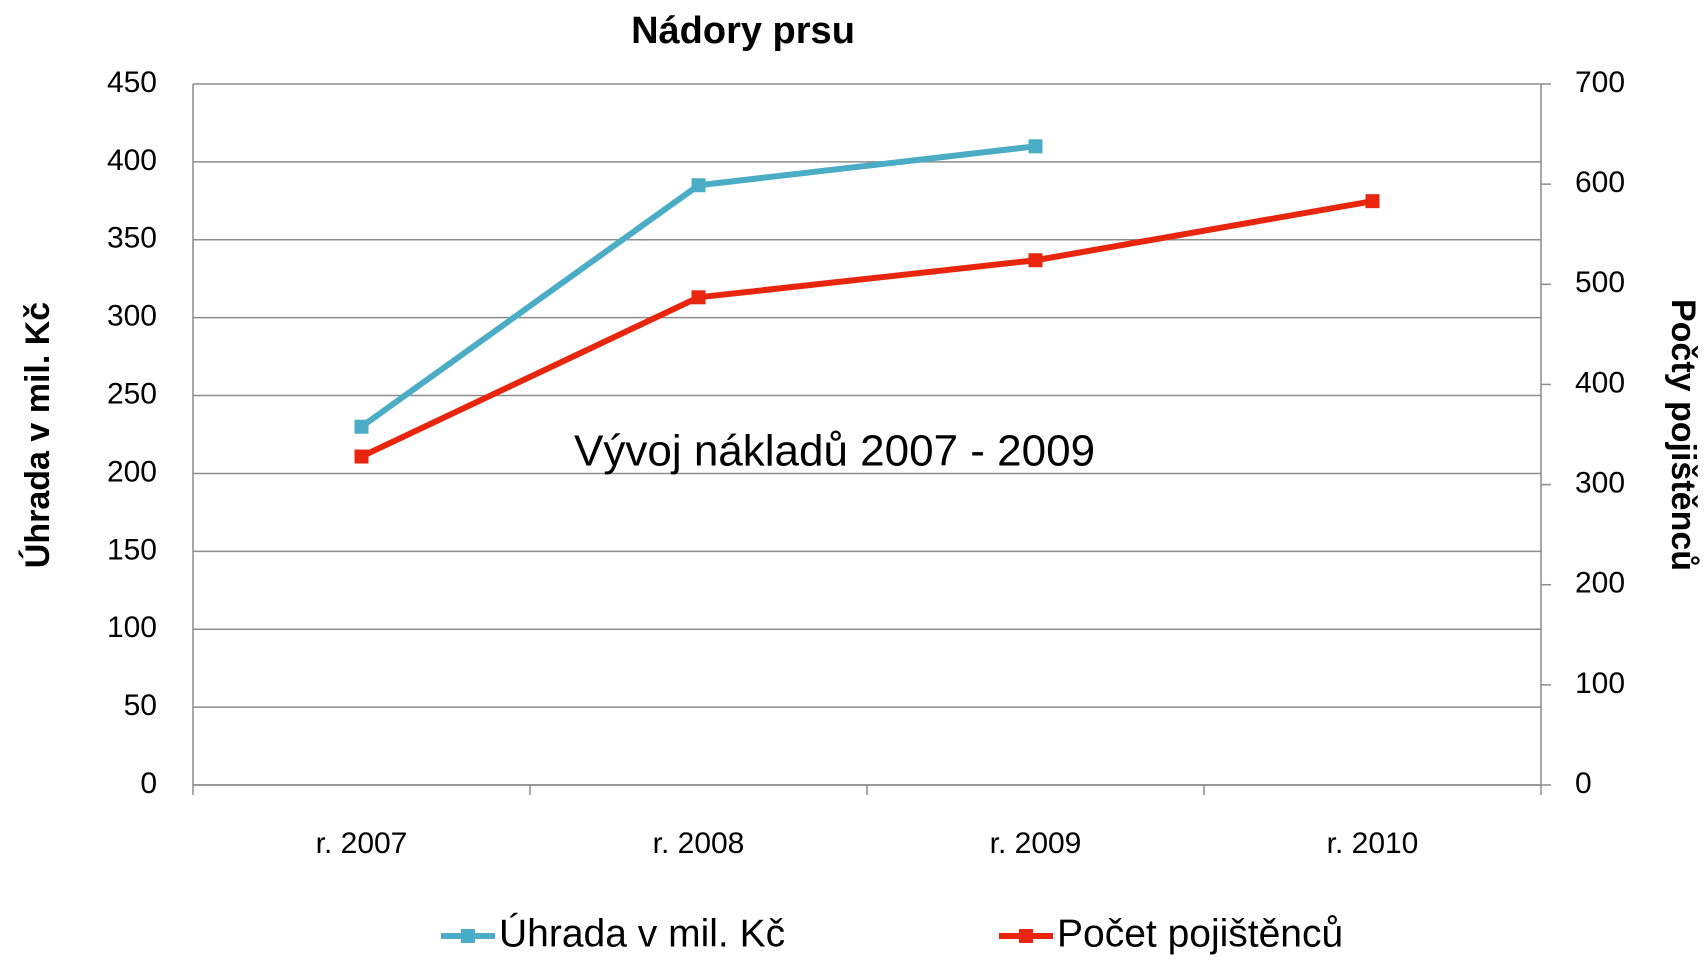 This screenshot has height=960, width=1706. Describe the element at coordinates (1600, 382) in the screenshot. I see `y2-tick-label: 400` at that location.